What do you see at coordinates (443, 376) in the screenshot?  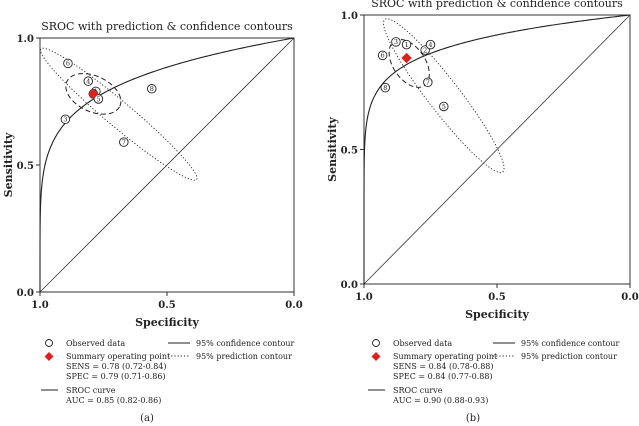 I see `legend-summary-line: SPEC = 0.84 (0.77-0.88)` at bounding box center [443, 376].